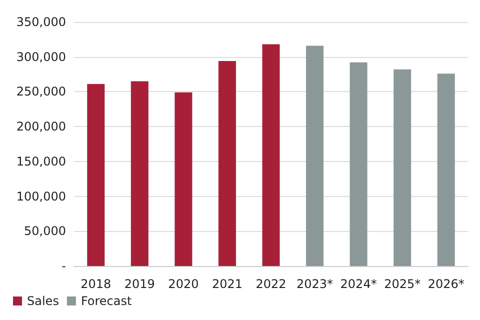 This screenshot has height=320, width=480. Describe the element at coordinates (45, 231) in the screenshot. I see `y-tick-label: 50,000` at that location.